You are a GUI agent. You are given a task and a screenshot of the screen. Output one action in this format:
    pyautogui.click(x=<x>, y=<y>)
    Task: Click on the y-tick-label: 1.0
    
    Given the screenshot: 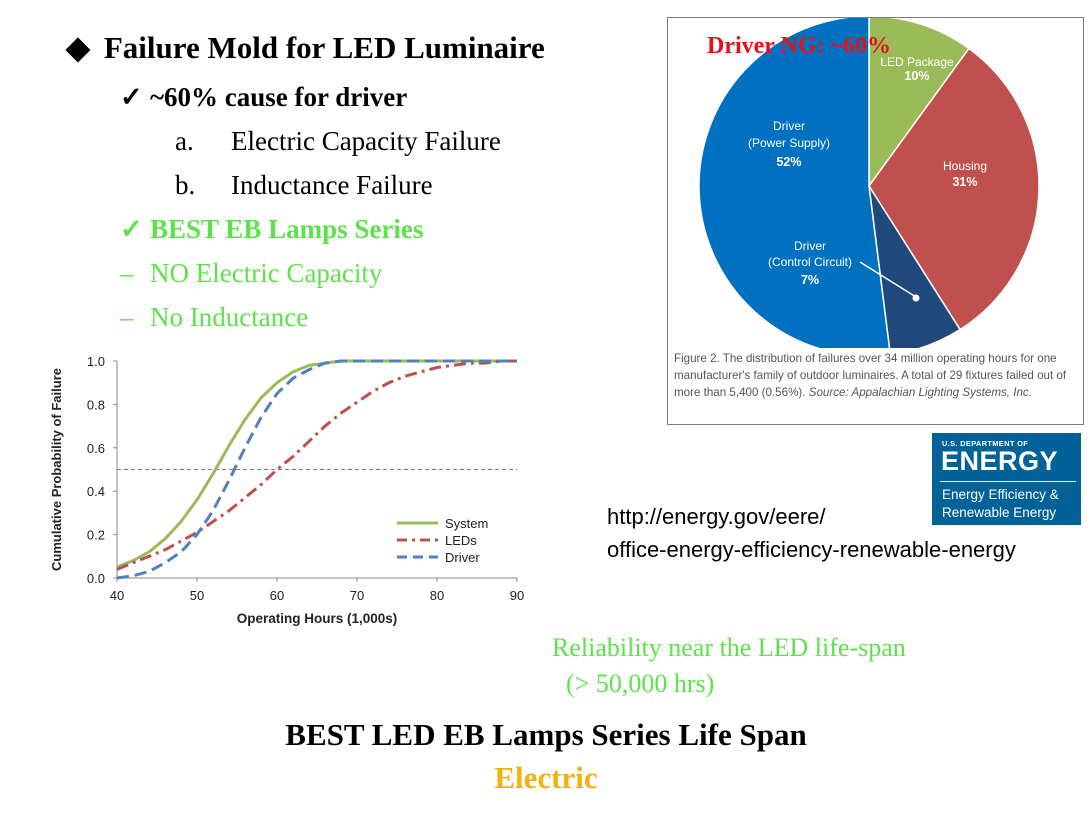 What is the action you would take?
    pyautogui.click(x=96, y=361)
    